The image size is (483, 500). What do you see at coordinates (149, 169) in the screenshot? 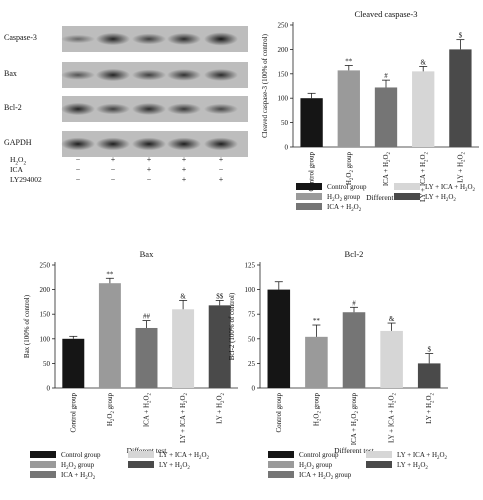
I see `treatment-sign-ica-lane-3: +` at bounding box center [149, 169].